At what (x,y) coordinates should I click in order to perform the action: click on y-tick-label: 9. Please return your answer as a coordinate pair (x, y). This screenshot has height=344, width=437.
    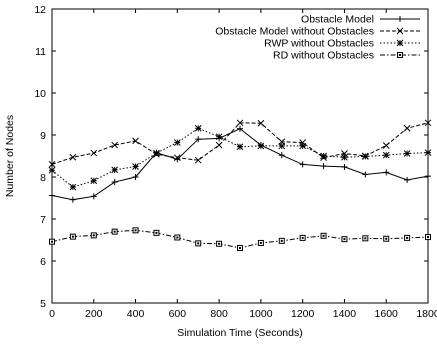
    Looking at the image, I should click on (43, 136).